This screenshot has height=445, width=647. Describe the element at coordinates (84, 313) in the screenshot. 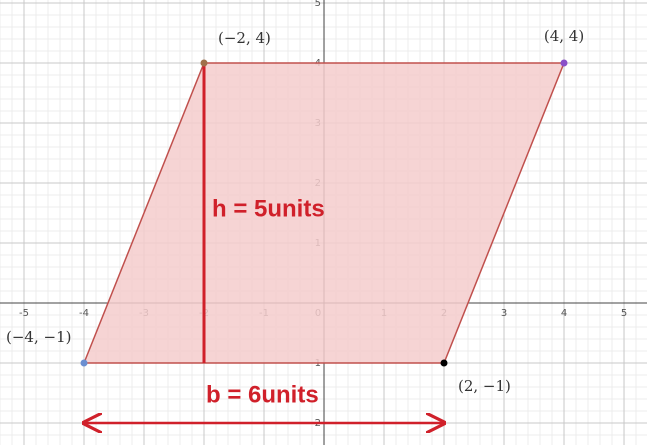

I see `x-tick-label: -4` at that location.